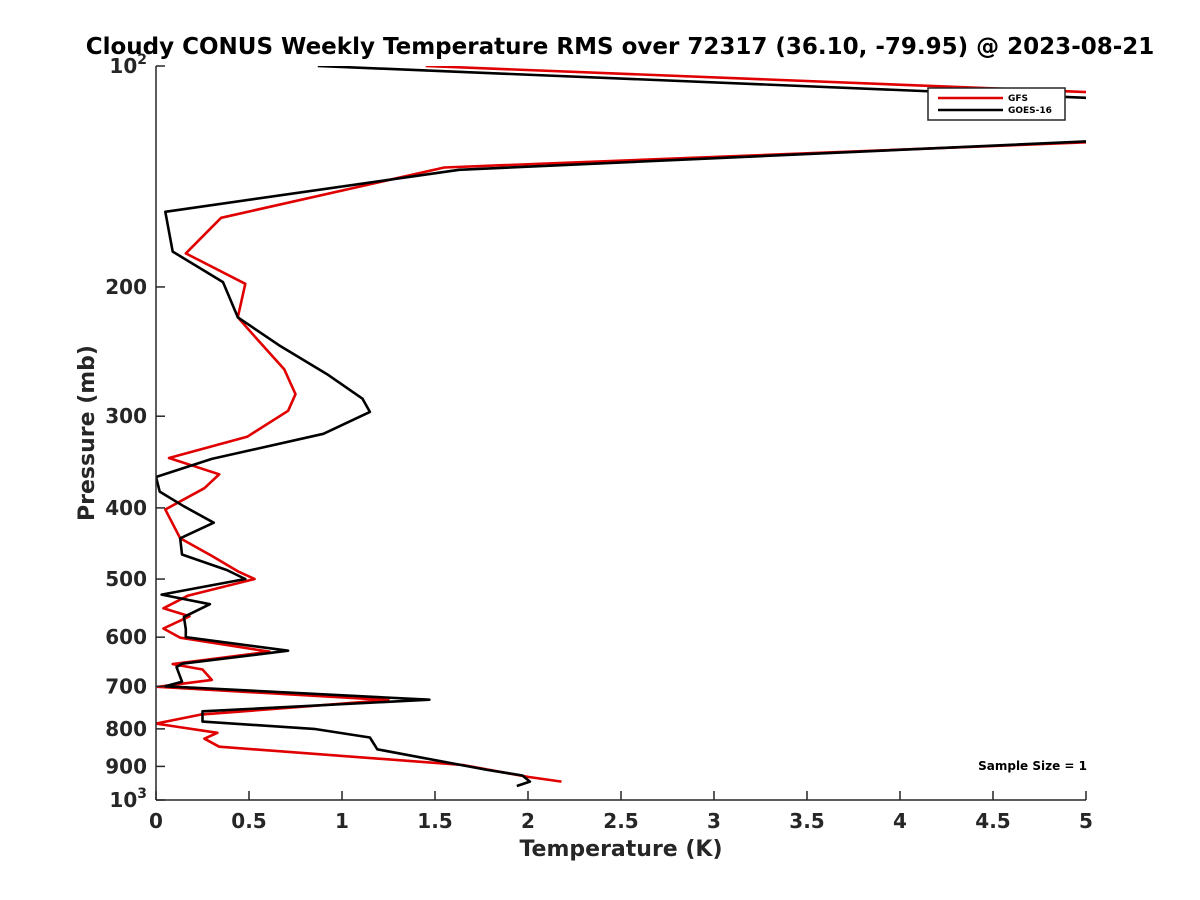 The image size is (1200, 900). Describe the element at coordinates (992, 821) in the screenshot. I see `x-tick-label: 4.5` at that location.